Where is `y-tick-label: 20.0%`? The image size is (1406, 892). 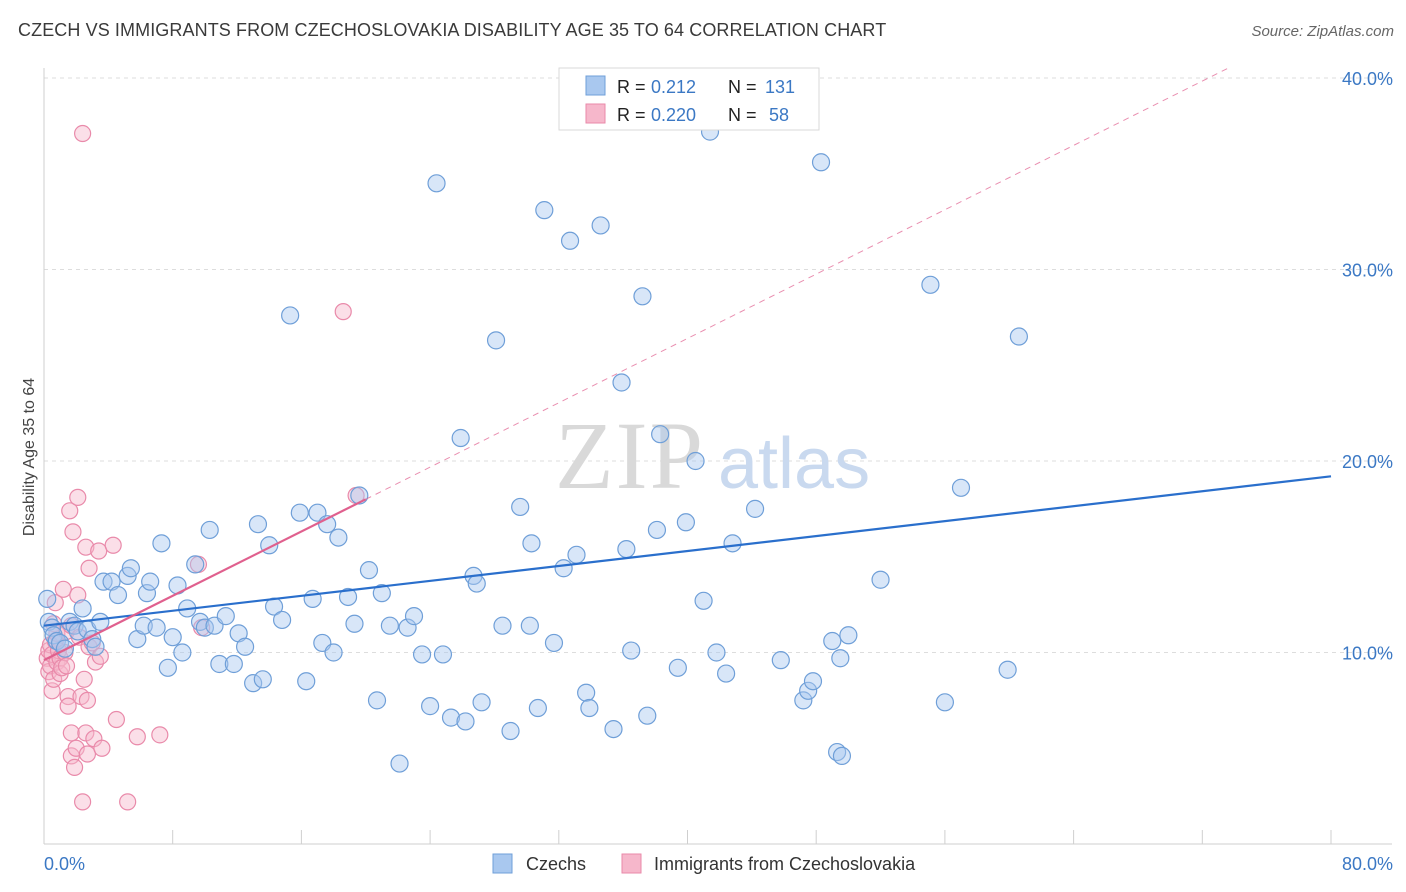 y-tick-label: 20.0% is located at coordinates (1367, 462).